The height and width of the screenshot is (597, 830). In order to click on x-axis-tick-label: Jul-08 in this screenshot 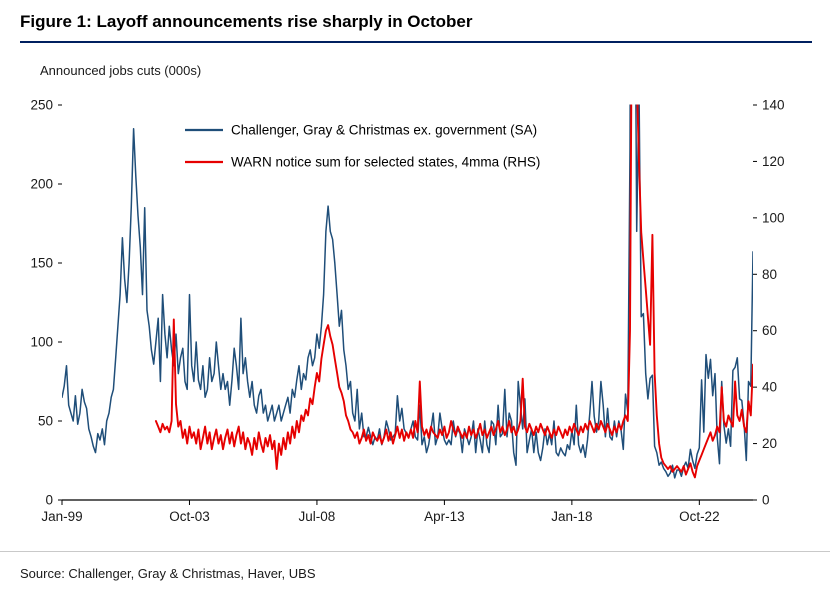, I will do `click(317, 516)`.